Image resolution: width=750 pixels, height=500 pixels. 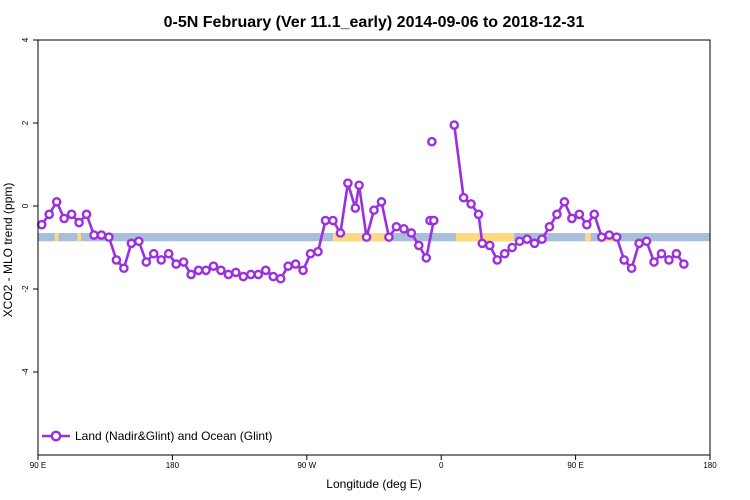 I want to click on x-axis-label: Longitude (deg E), so click(x=373, y=484).